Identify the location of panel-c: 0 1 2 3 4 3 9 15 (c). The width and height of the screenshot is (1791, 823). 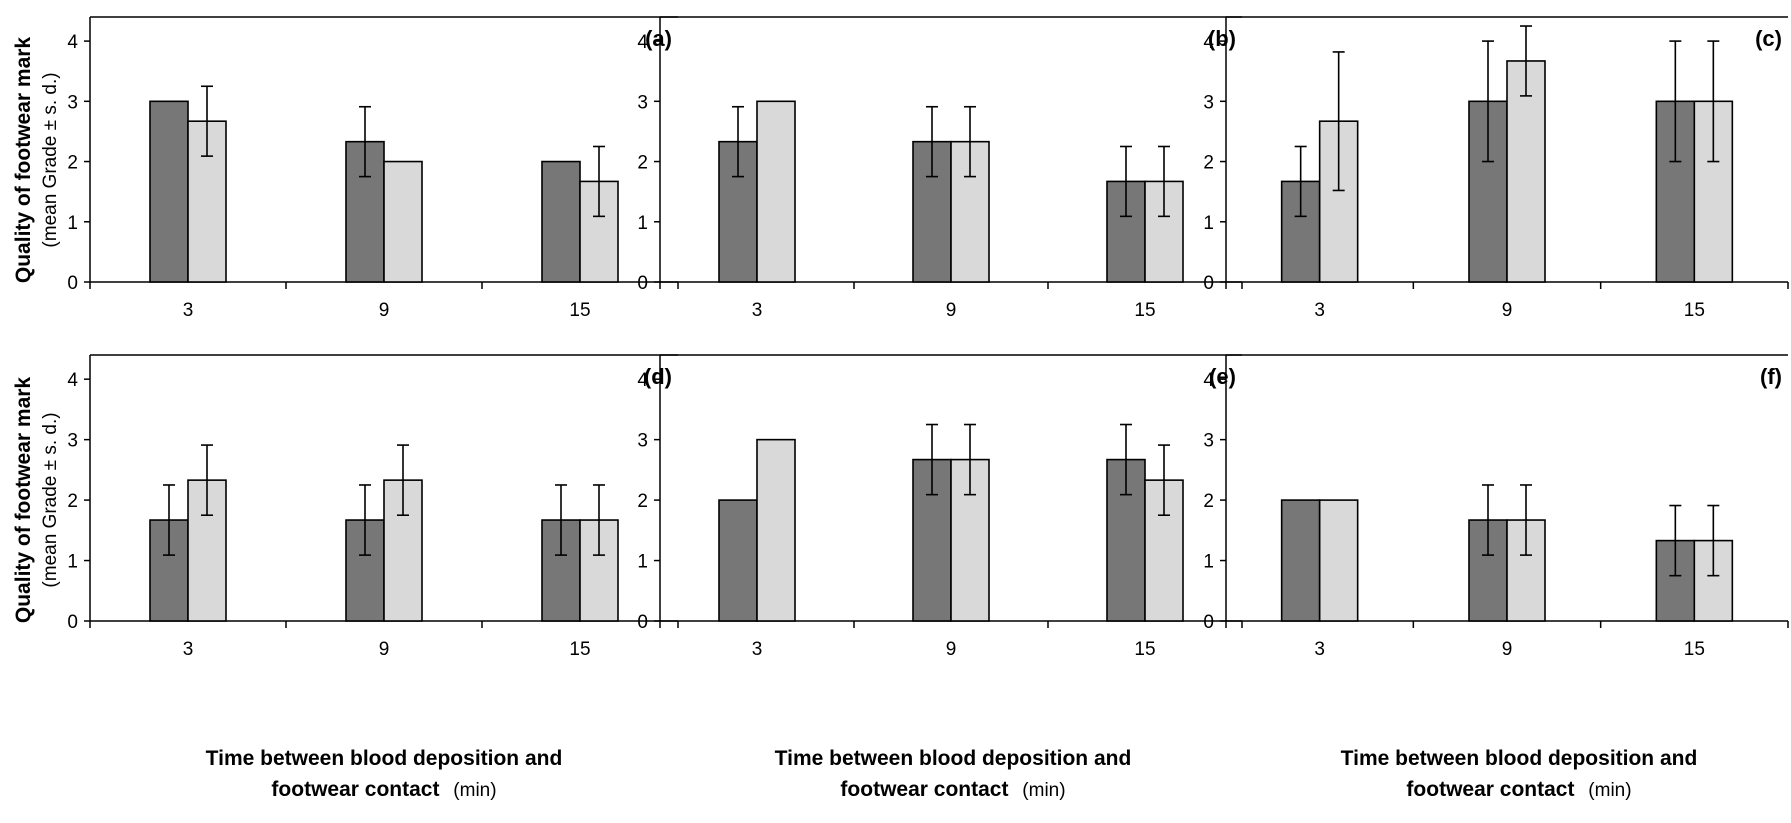
(1496, 168).